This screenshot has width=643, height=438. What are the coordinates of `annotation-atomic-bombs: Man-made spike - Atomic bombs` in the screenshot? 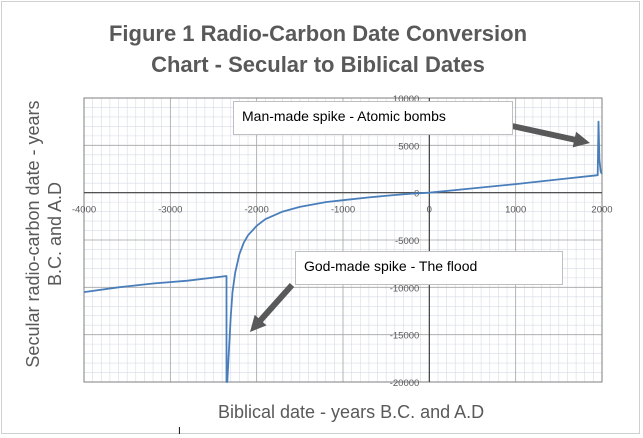 It's located at (373, 118).